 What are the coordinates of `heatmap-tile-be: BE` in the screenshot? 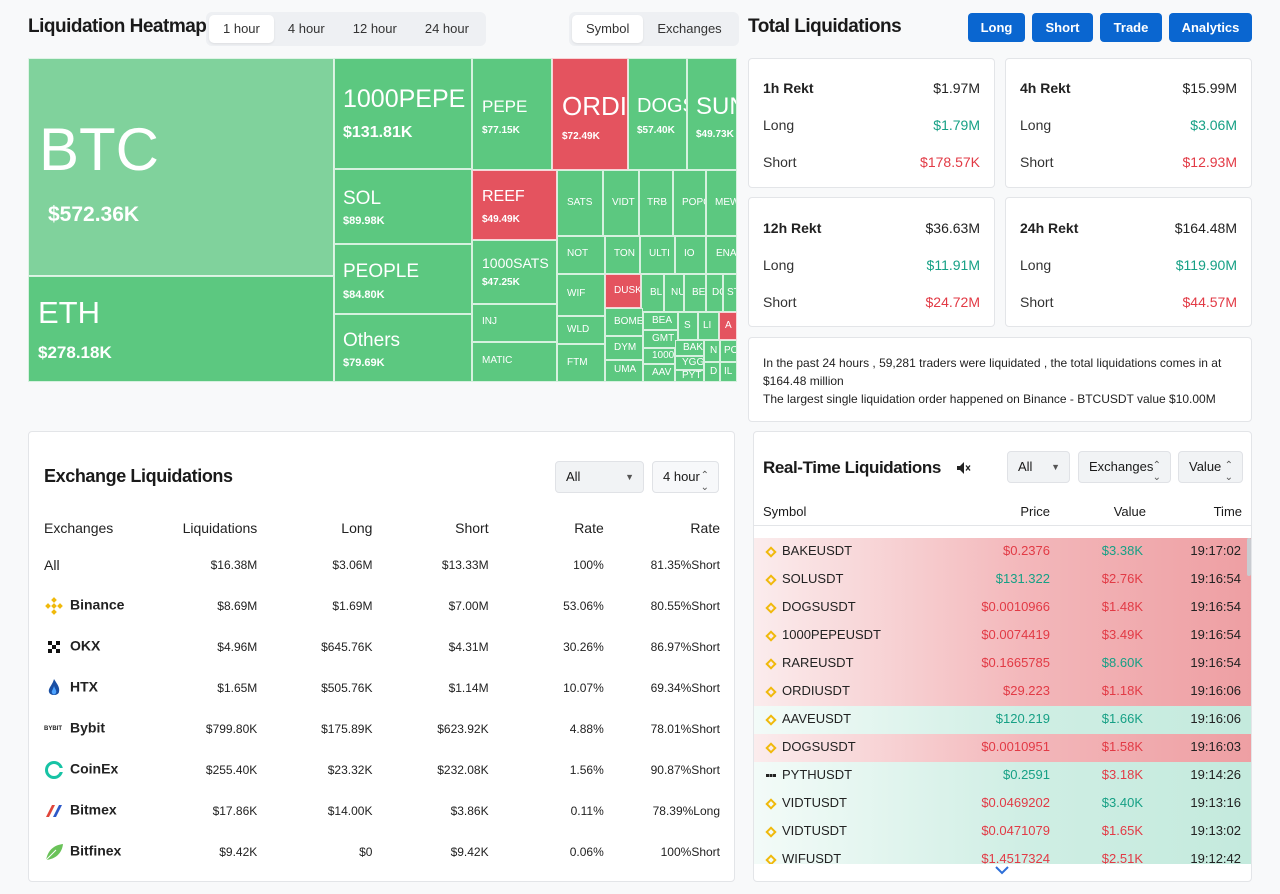 It's located at (695, 293).